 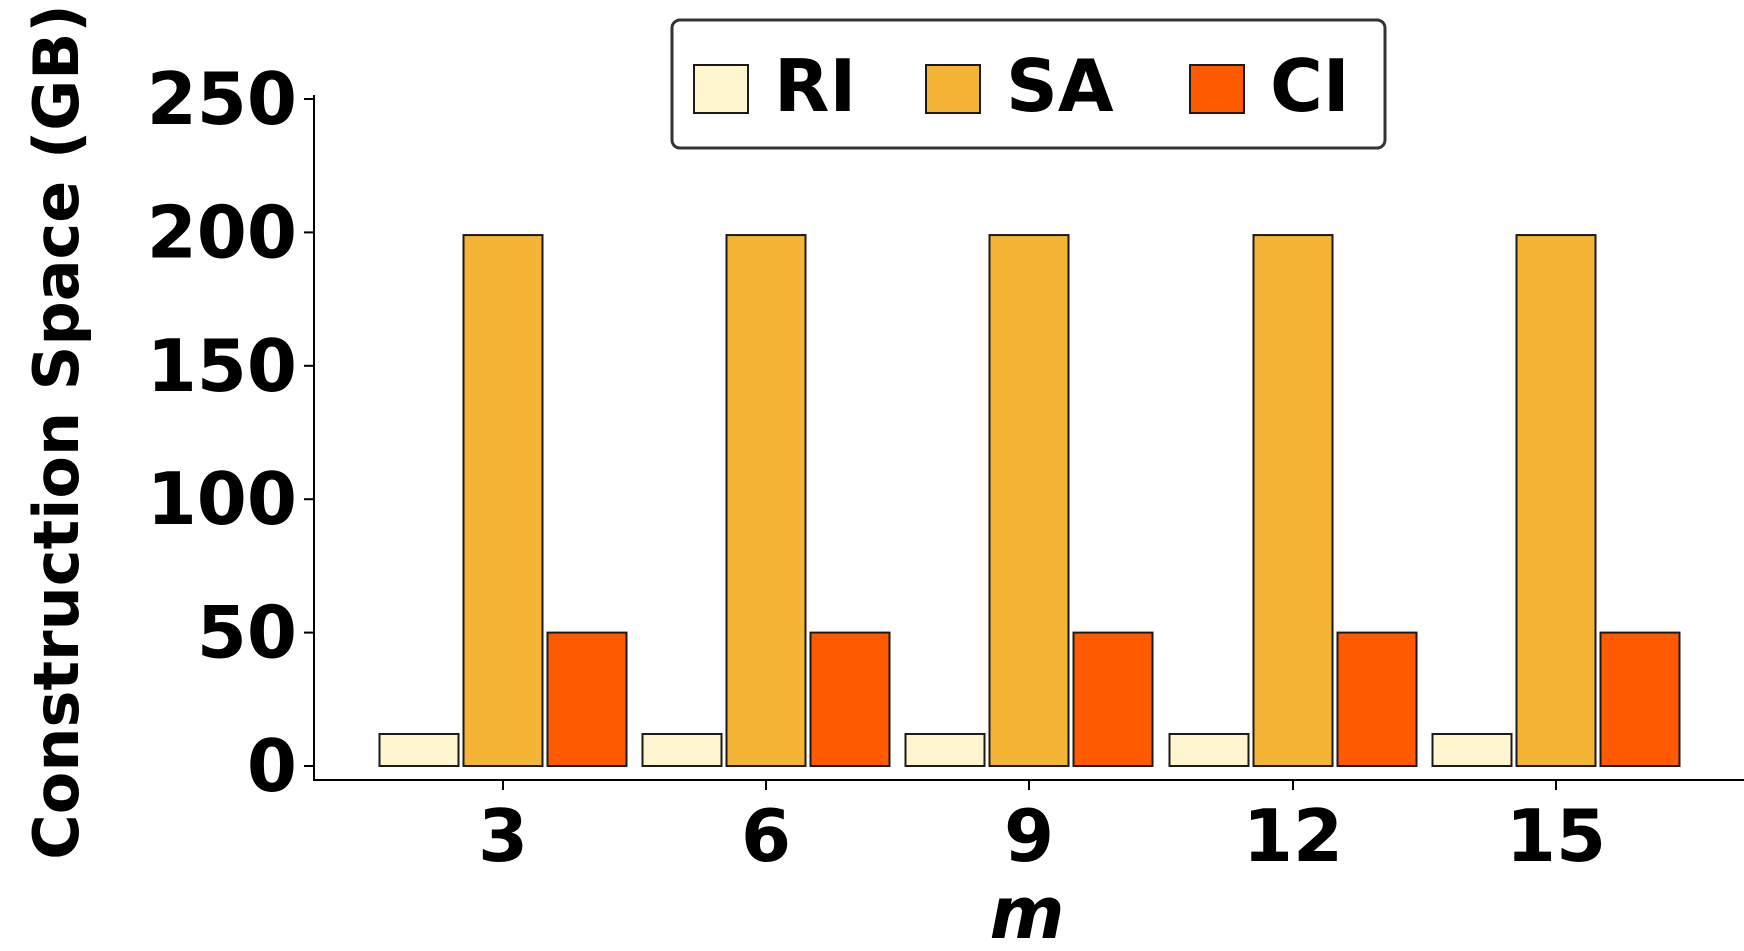 I want to click on legend-label-ci: CI, so click(x=1310, y=86).